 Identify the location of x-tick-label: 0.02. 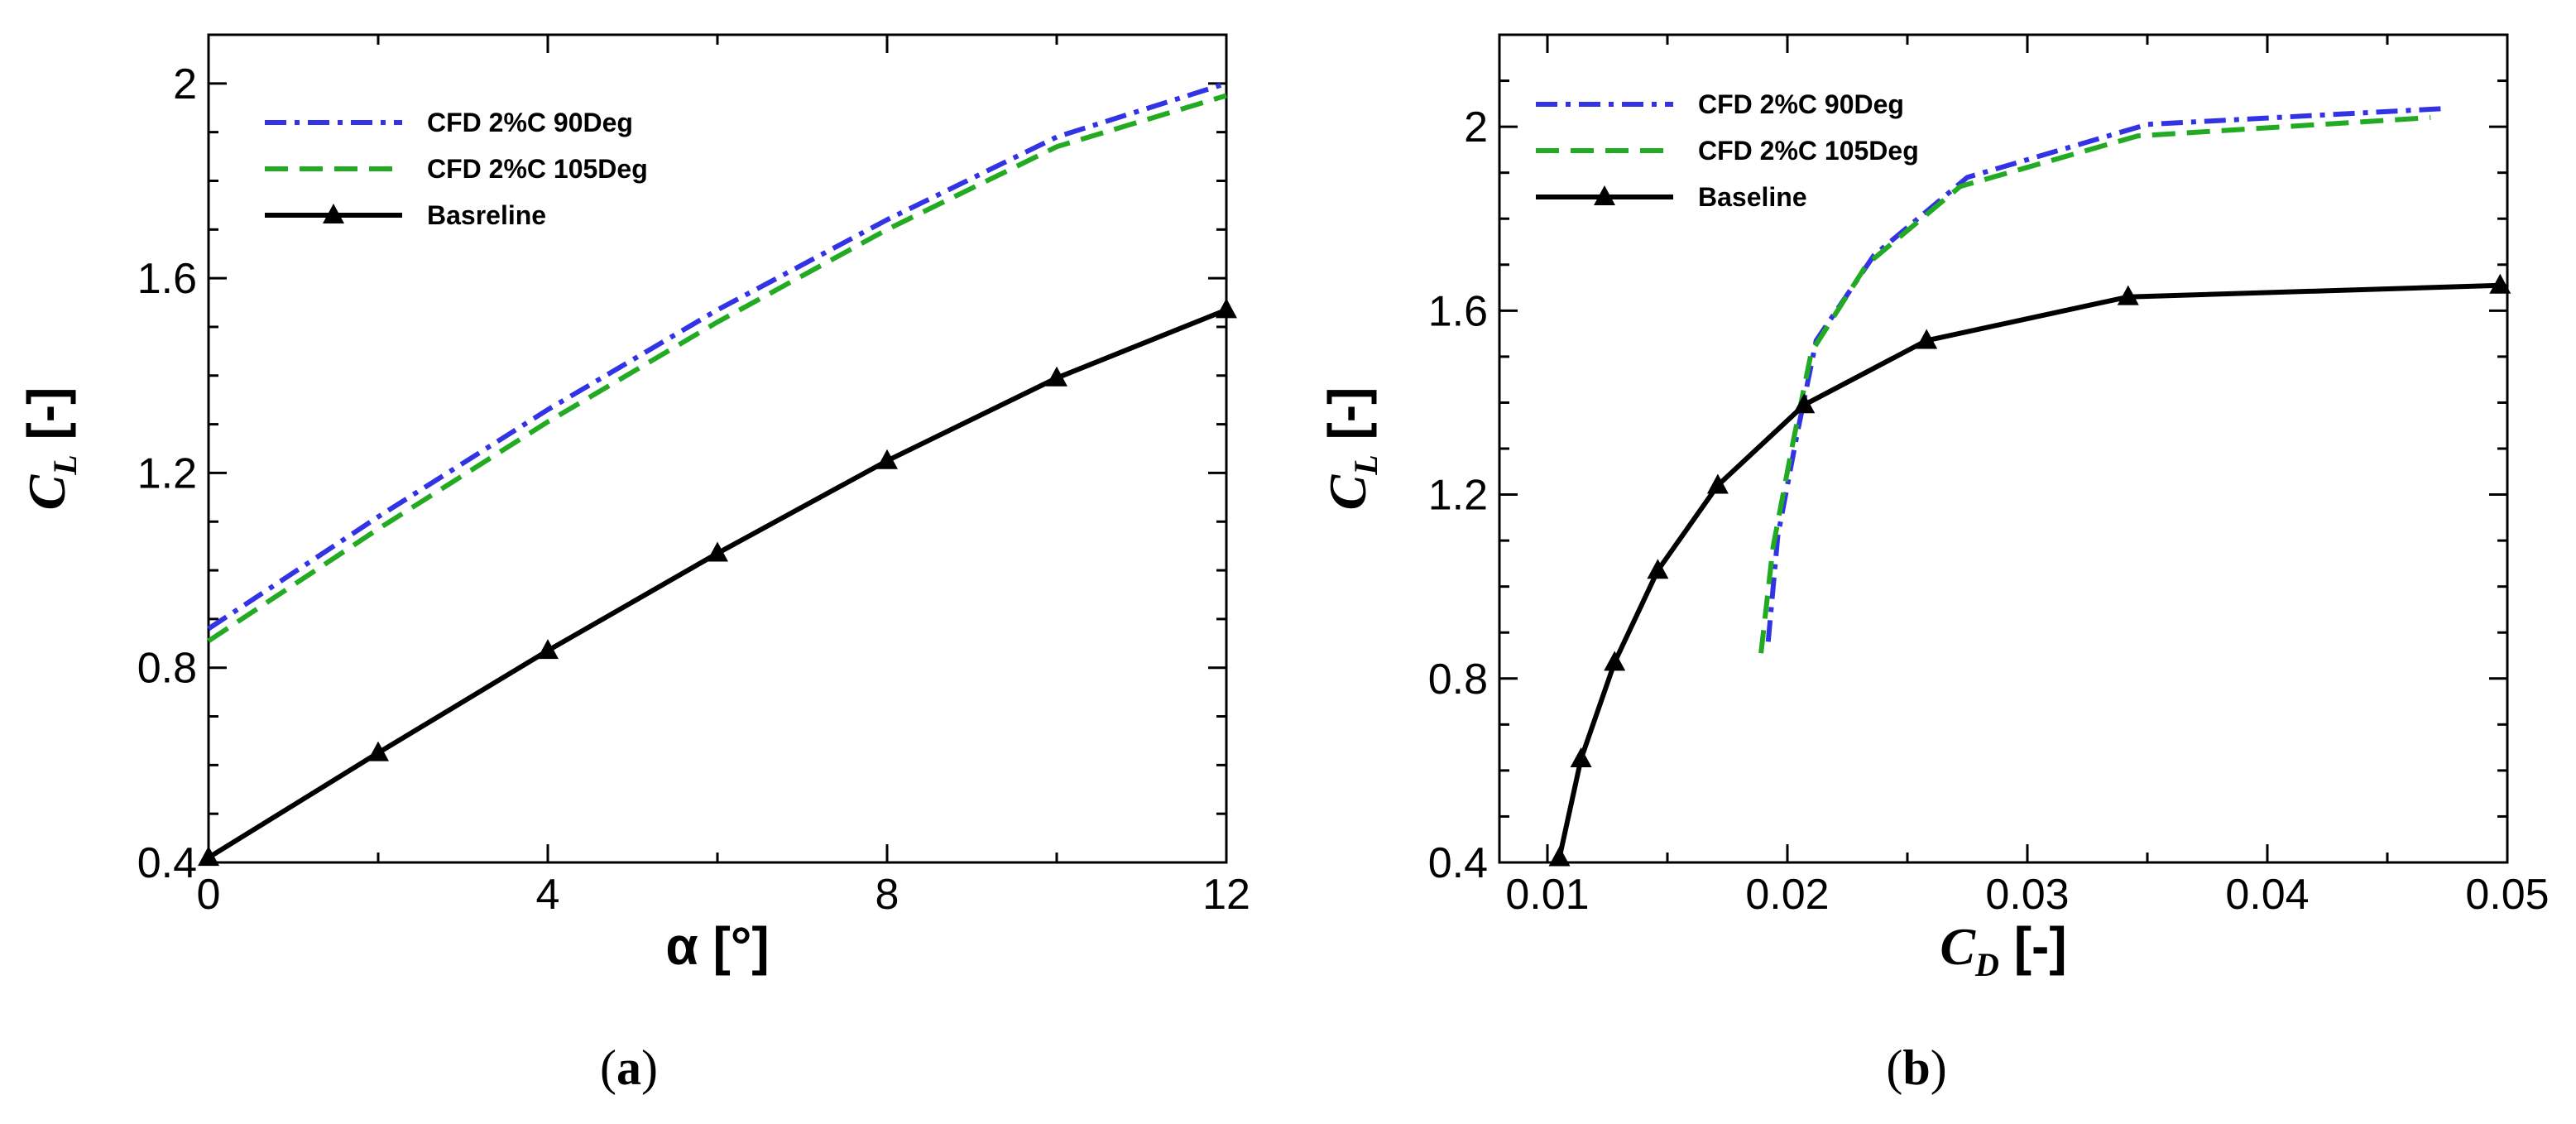
(1787, 895).